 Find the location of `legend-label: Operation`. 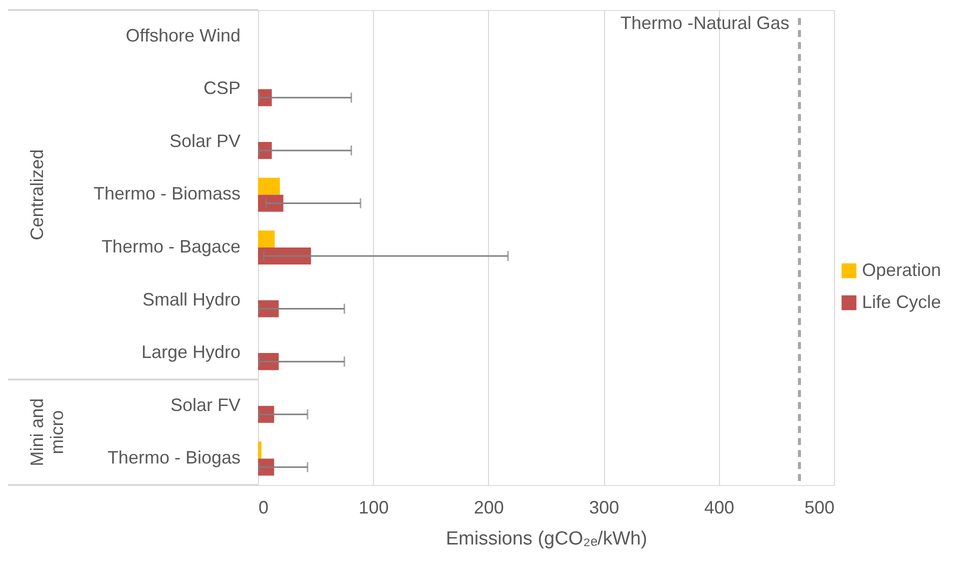

legend-label: Operation is located at coordinates (902, 270).